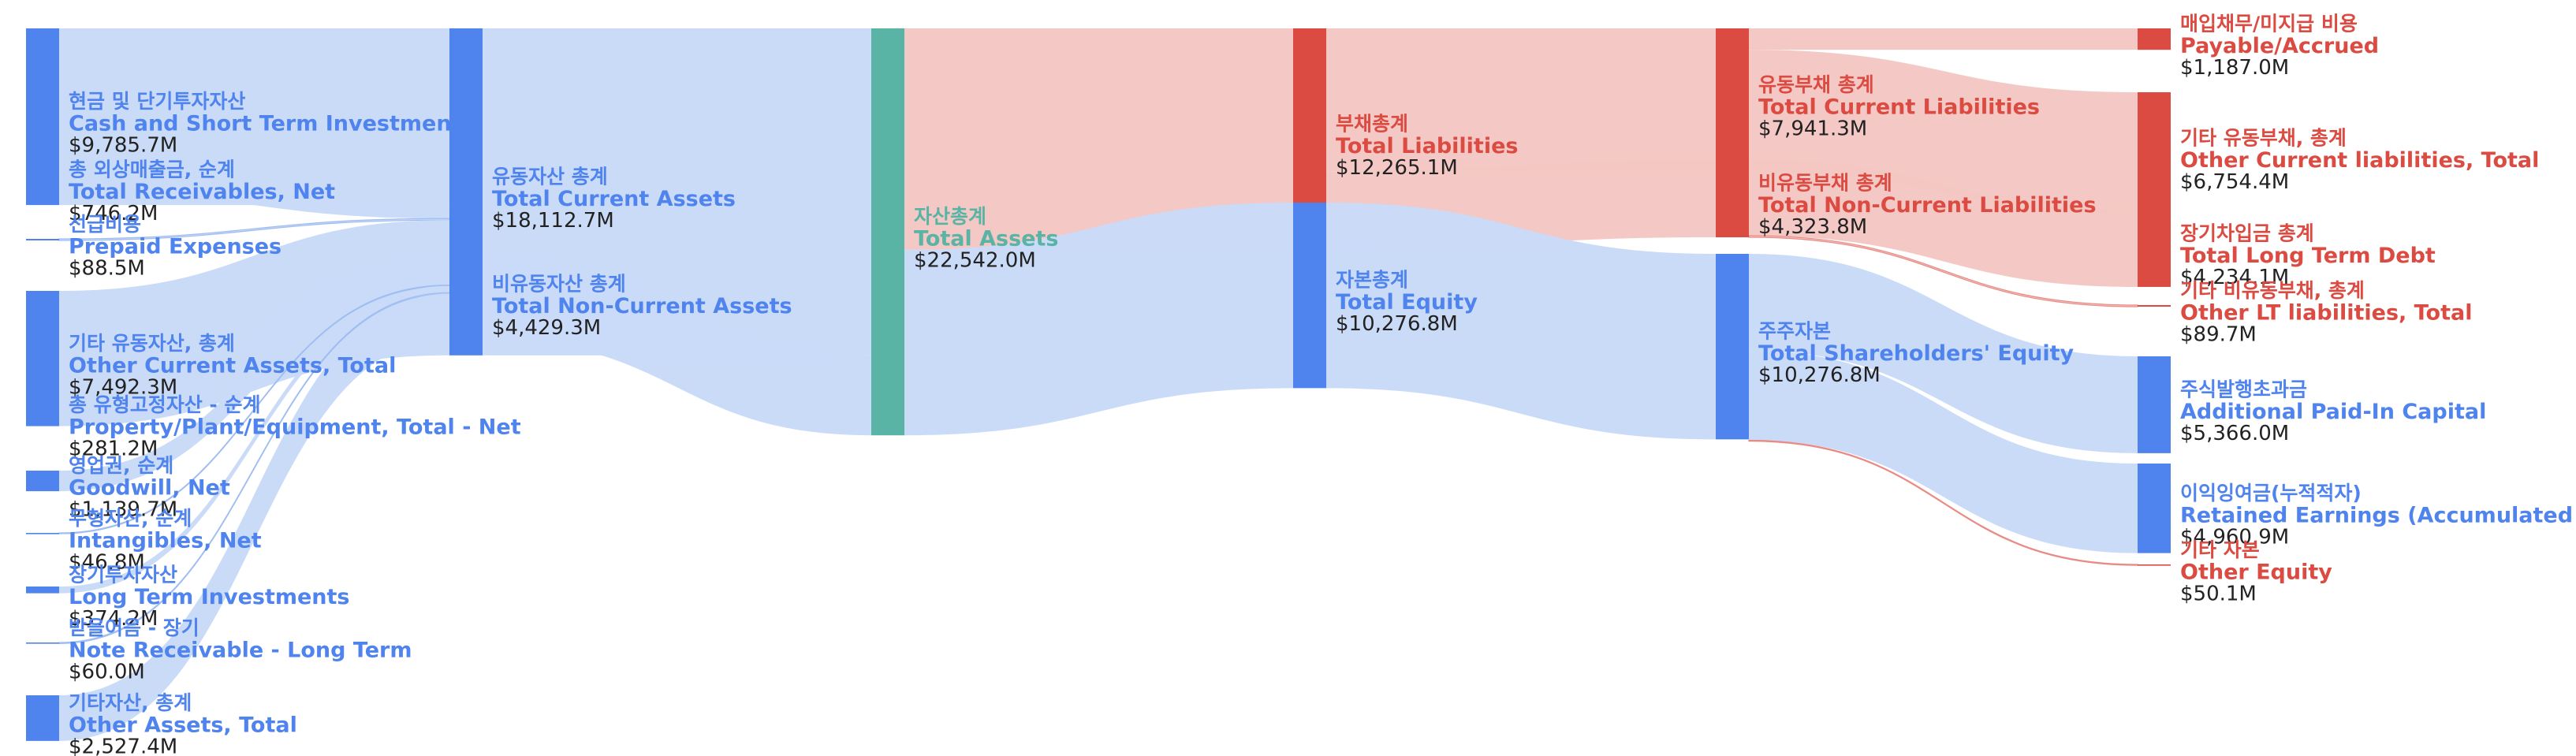 The width and height of the screenshot is (2576, 756). I want to click on node-apic, so click(2154, 405).